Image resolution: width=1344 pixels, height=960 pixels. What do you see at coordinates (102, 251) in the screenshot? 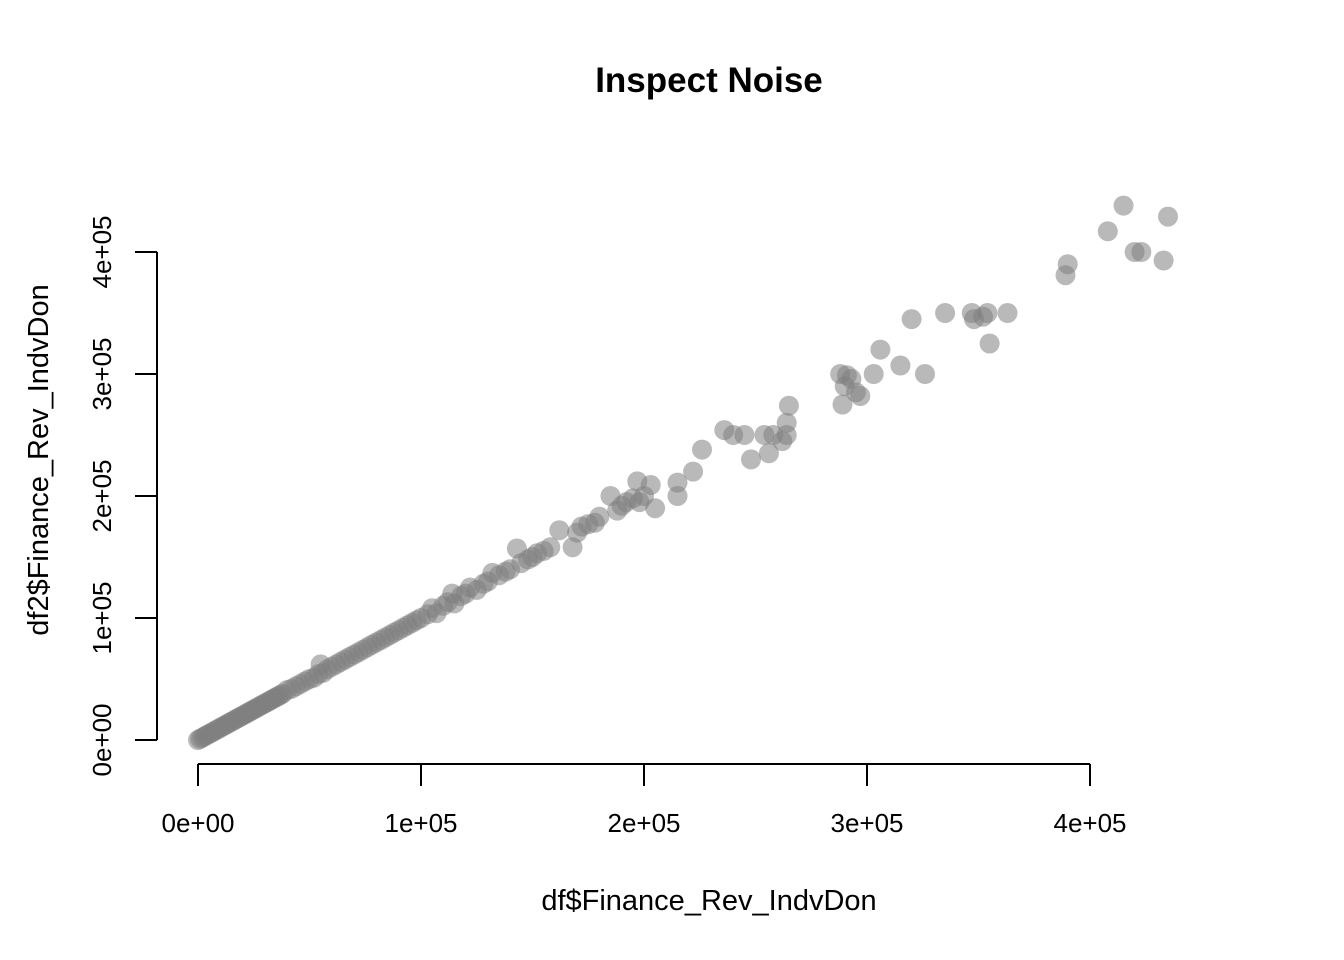
I see `y-tick-label: 4e+05` at bounding box center [102, 251].